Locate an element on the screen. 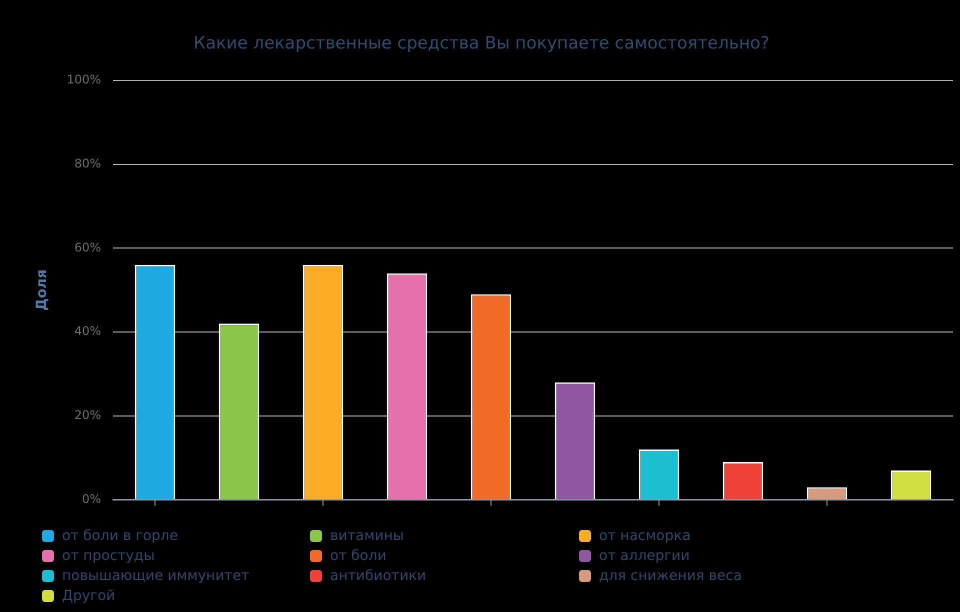  legend-label: от насморка is located at coordinates (645, 536).